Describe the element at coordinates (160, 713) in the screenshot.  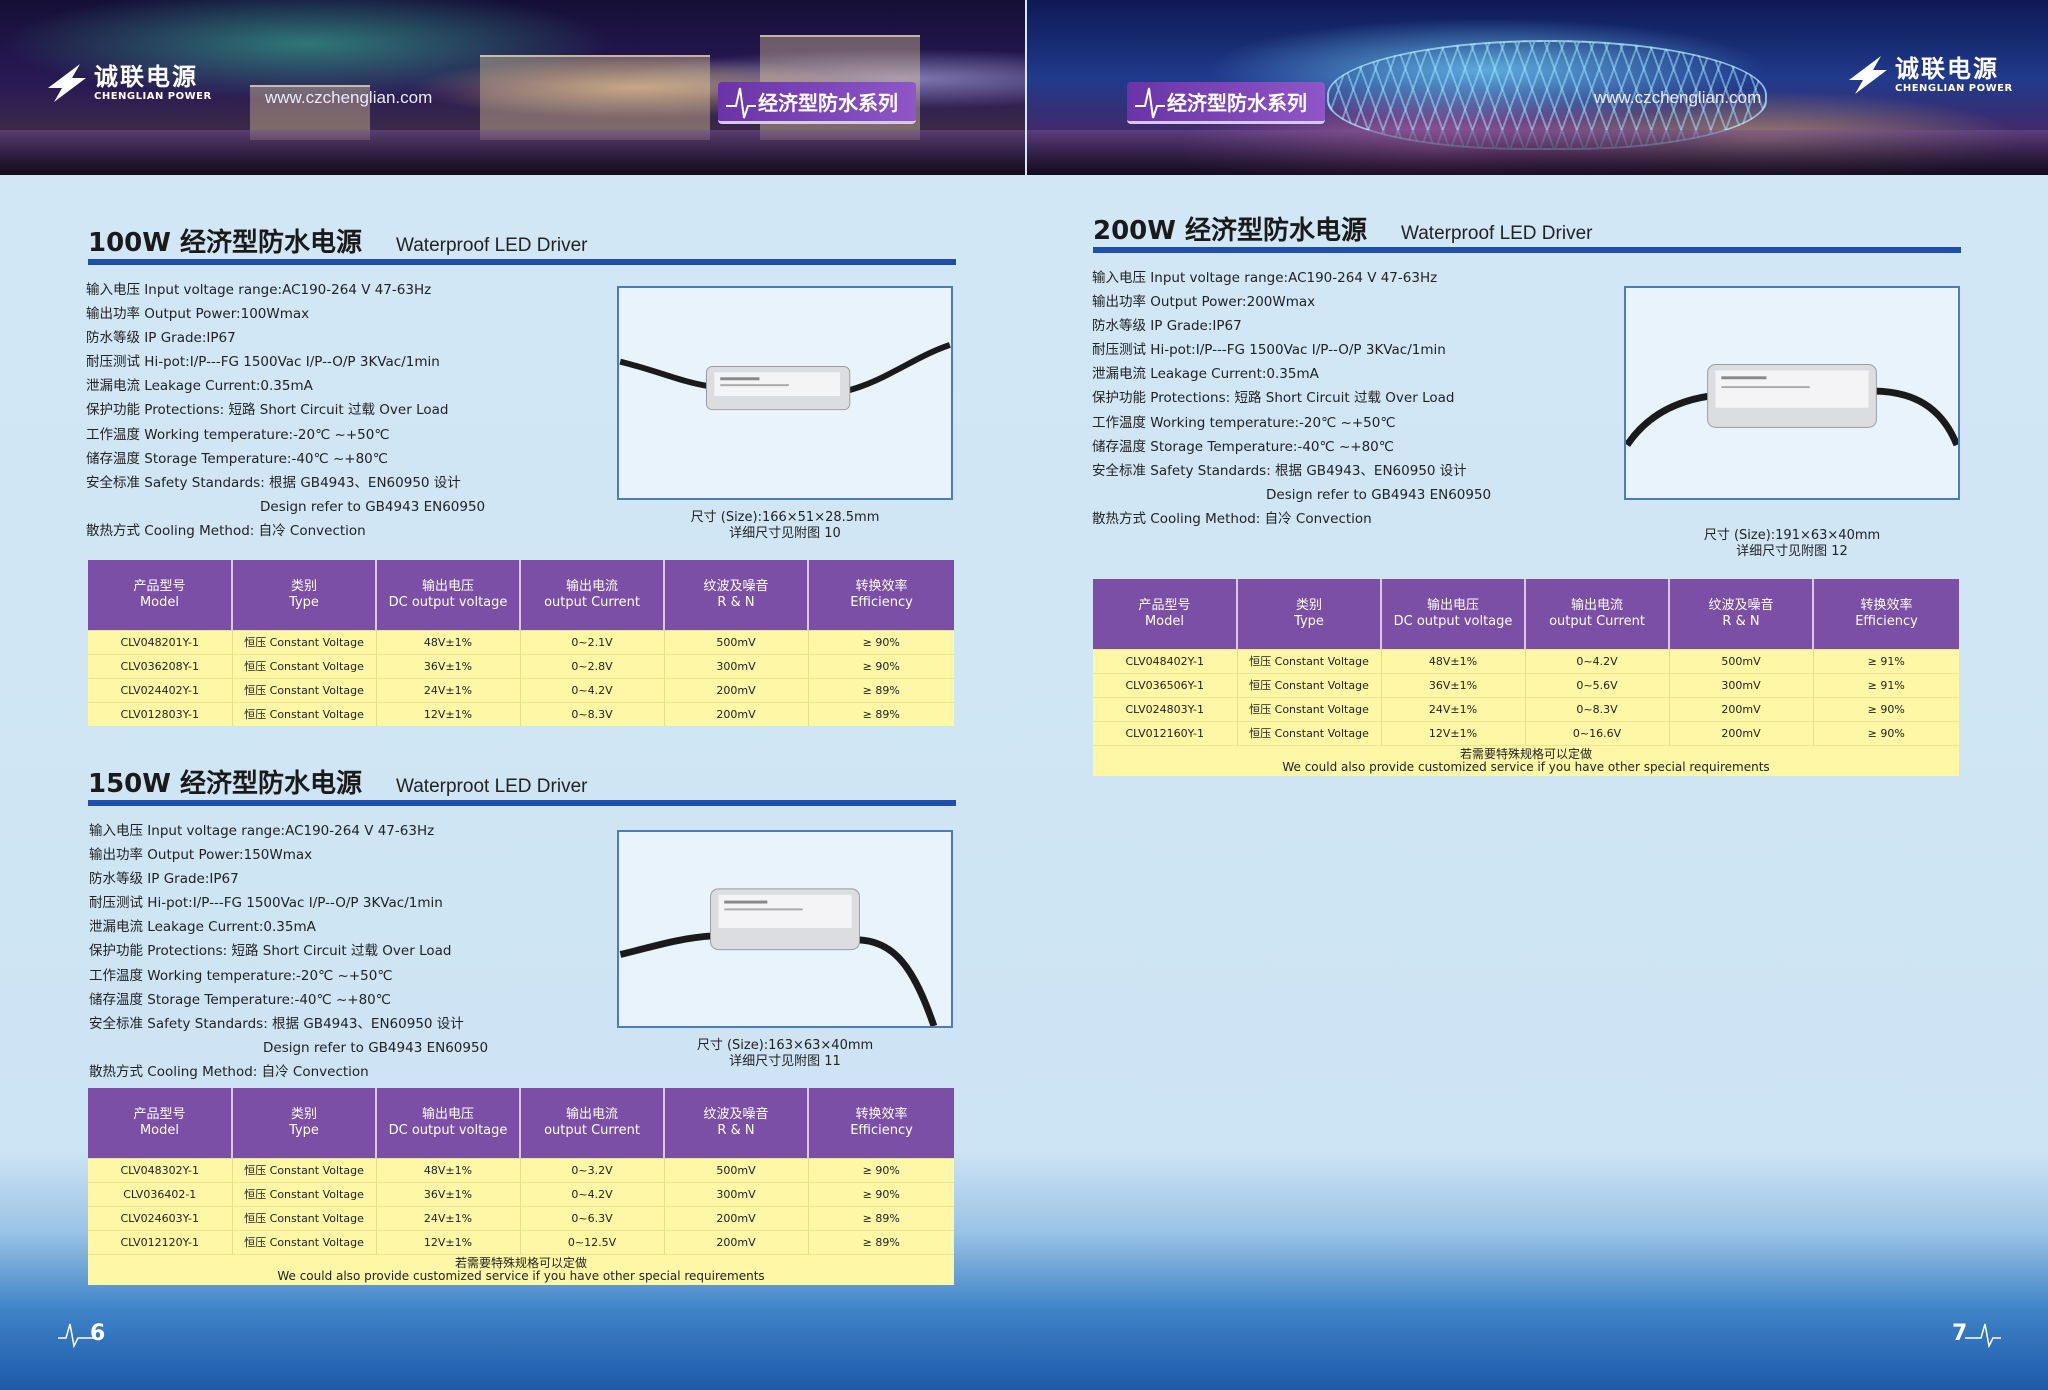
I see `cell-model: CLV012803Y-1` at that location.